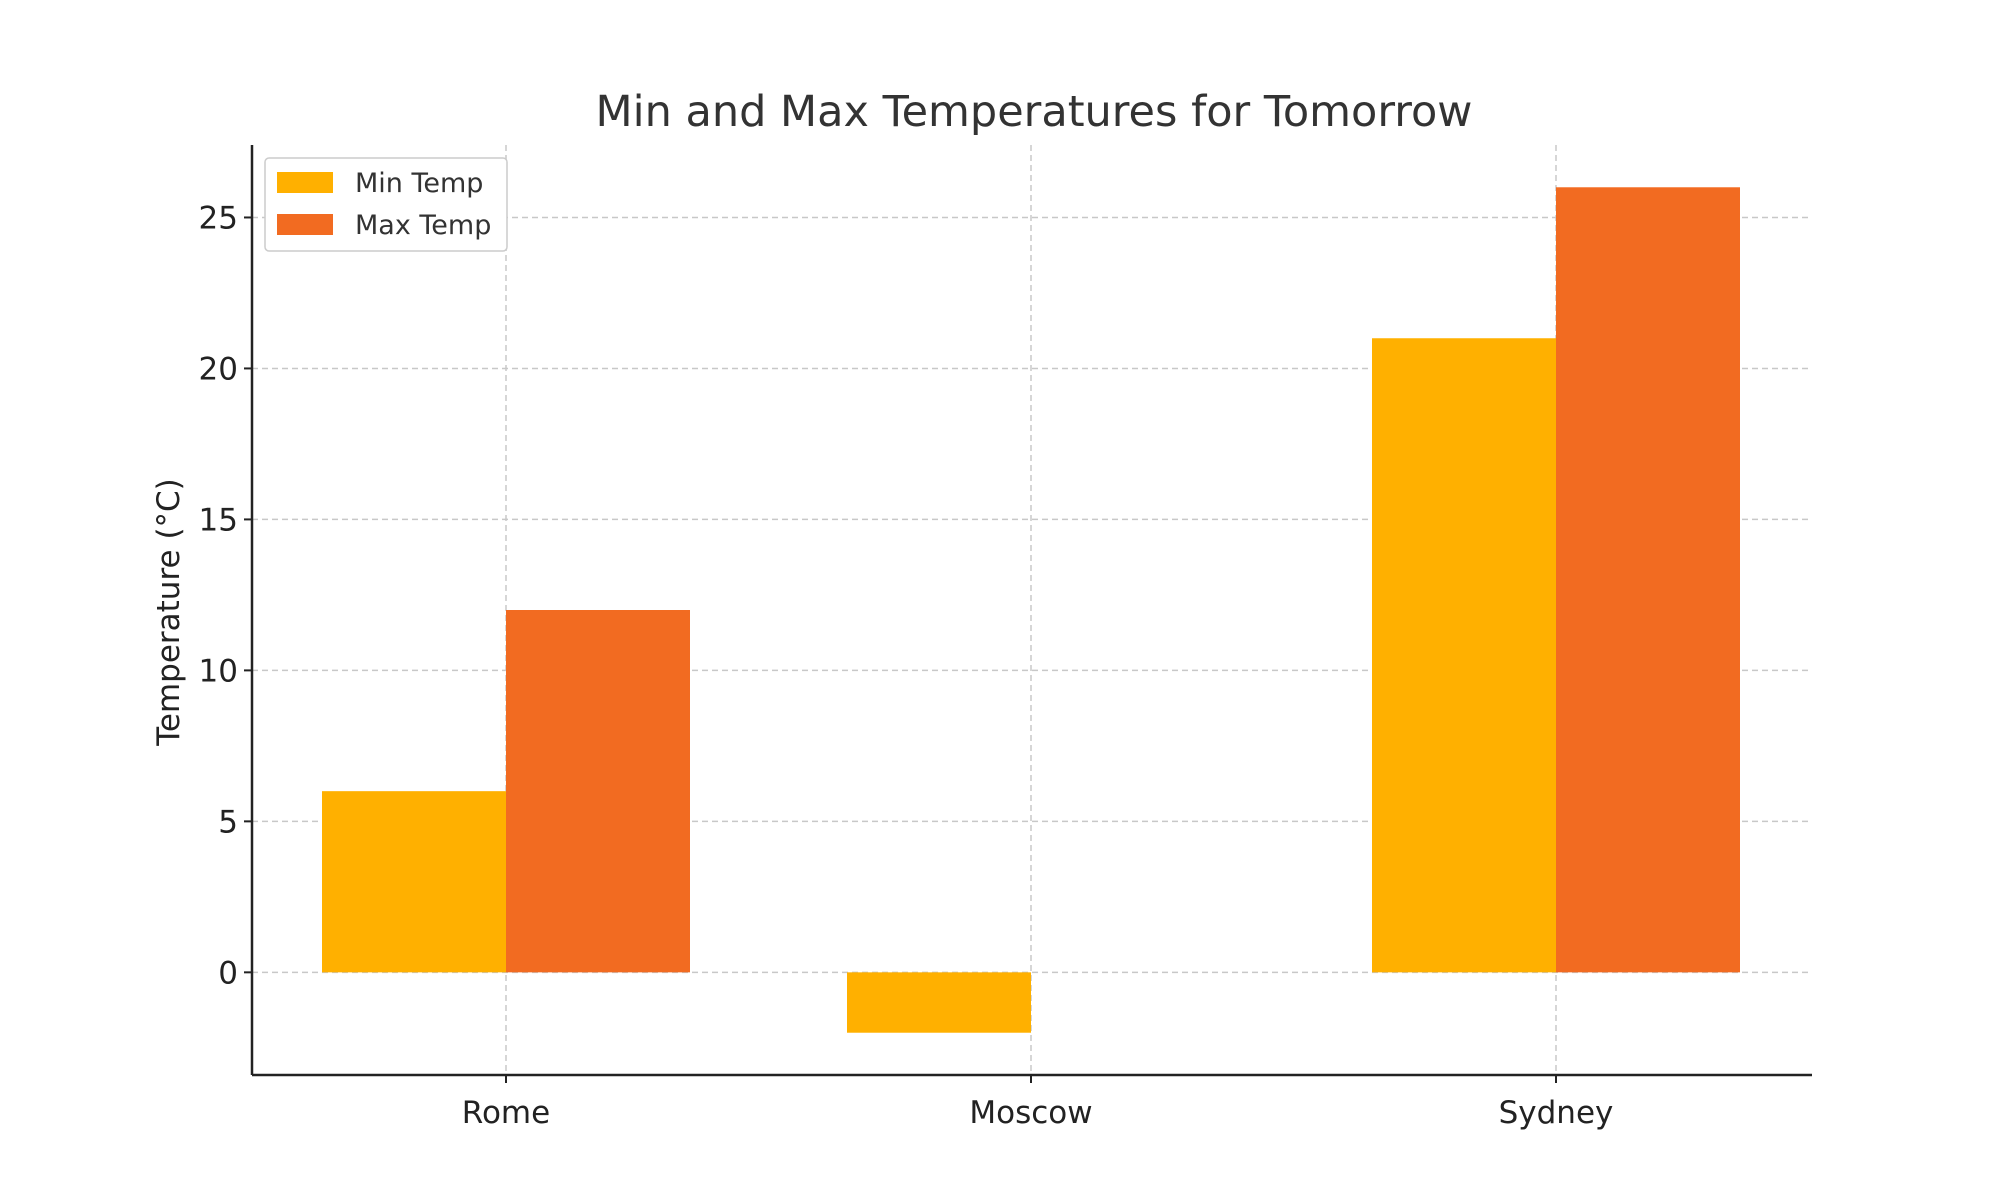 The image size is (2000, 1200). I want to click on legend-label-max-temp: Max Temp, so click(423, 225).